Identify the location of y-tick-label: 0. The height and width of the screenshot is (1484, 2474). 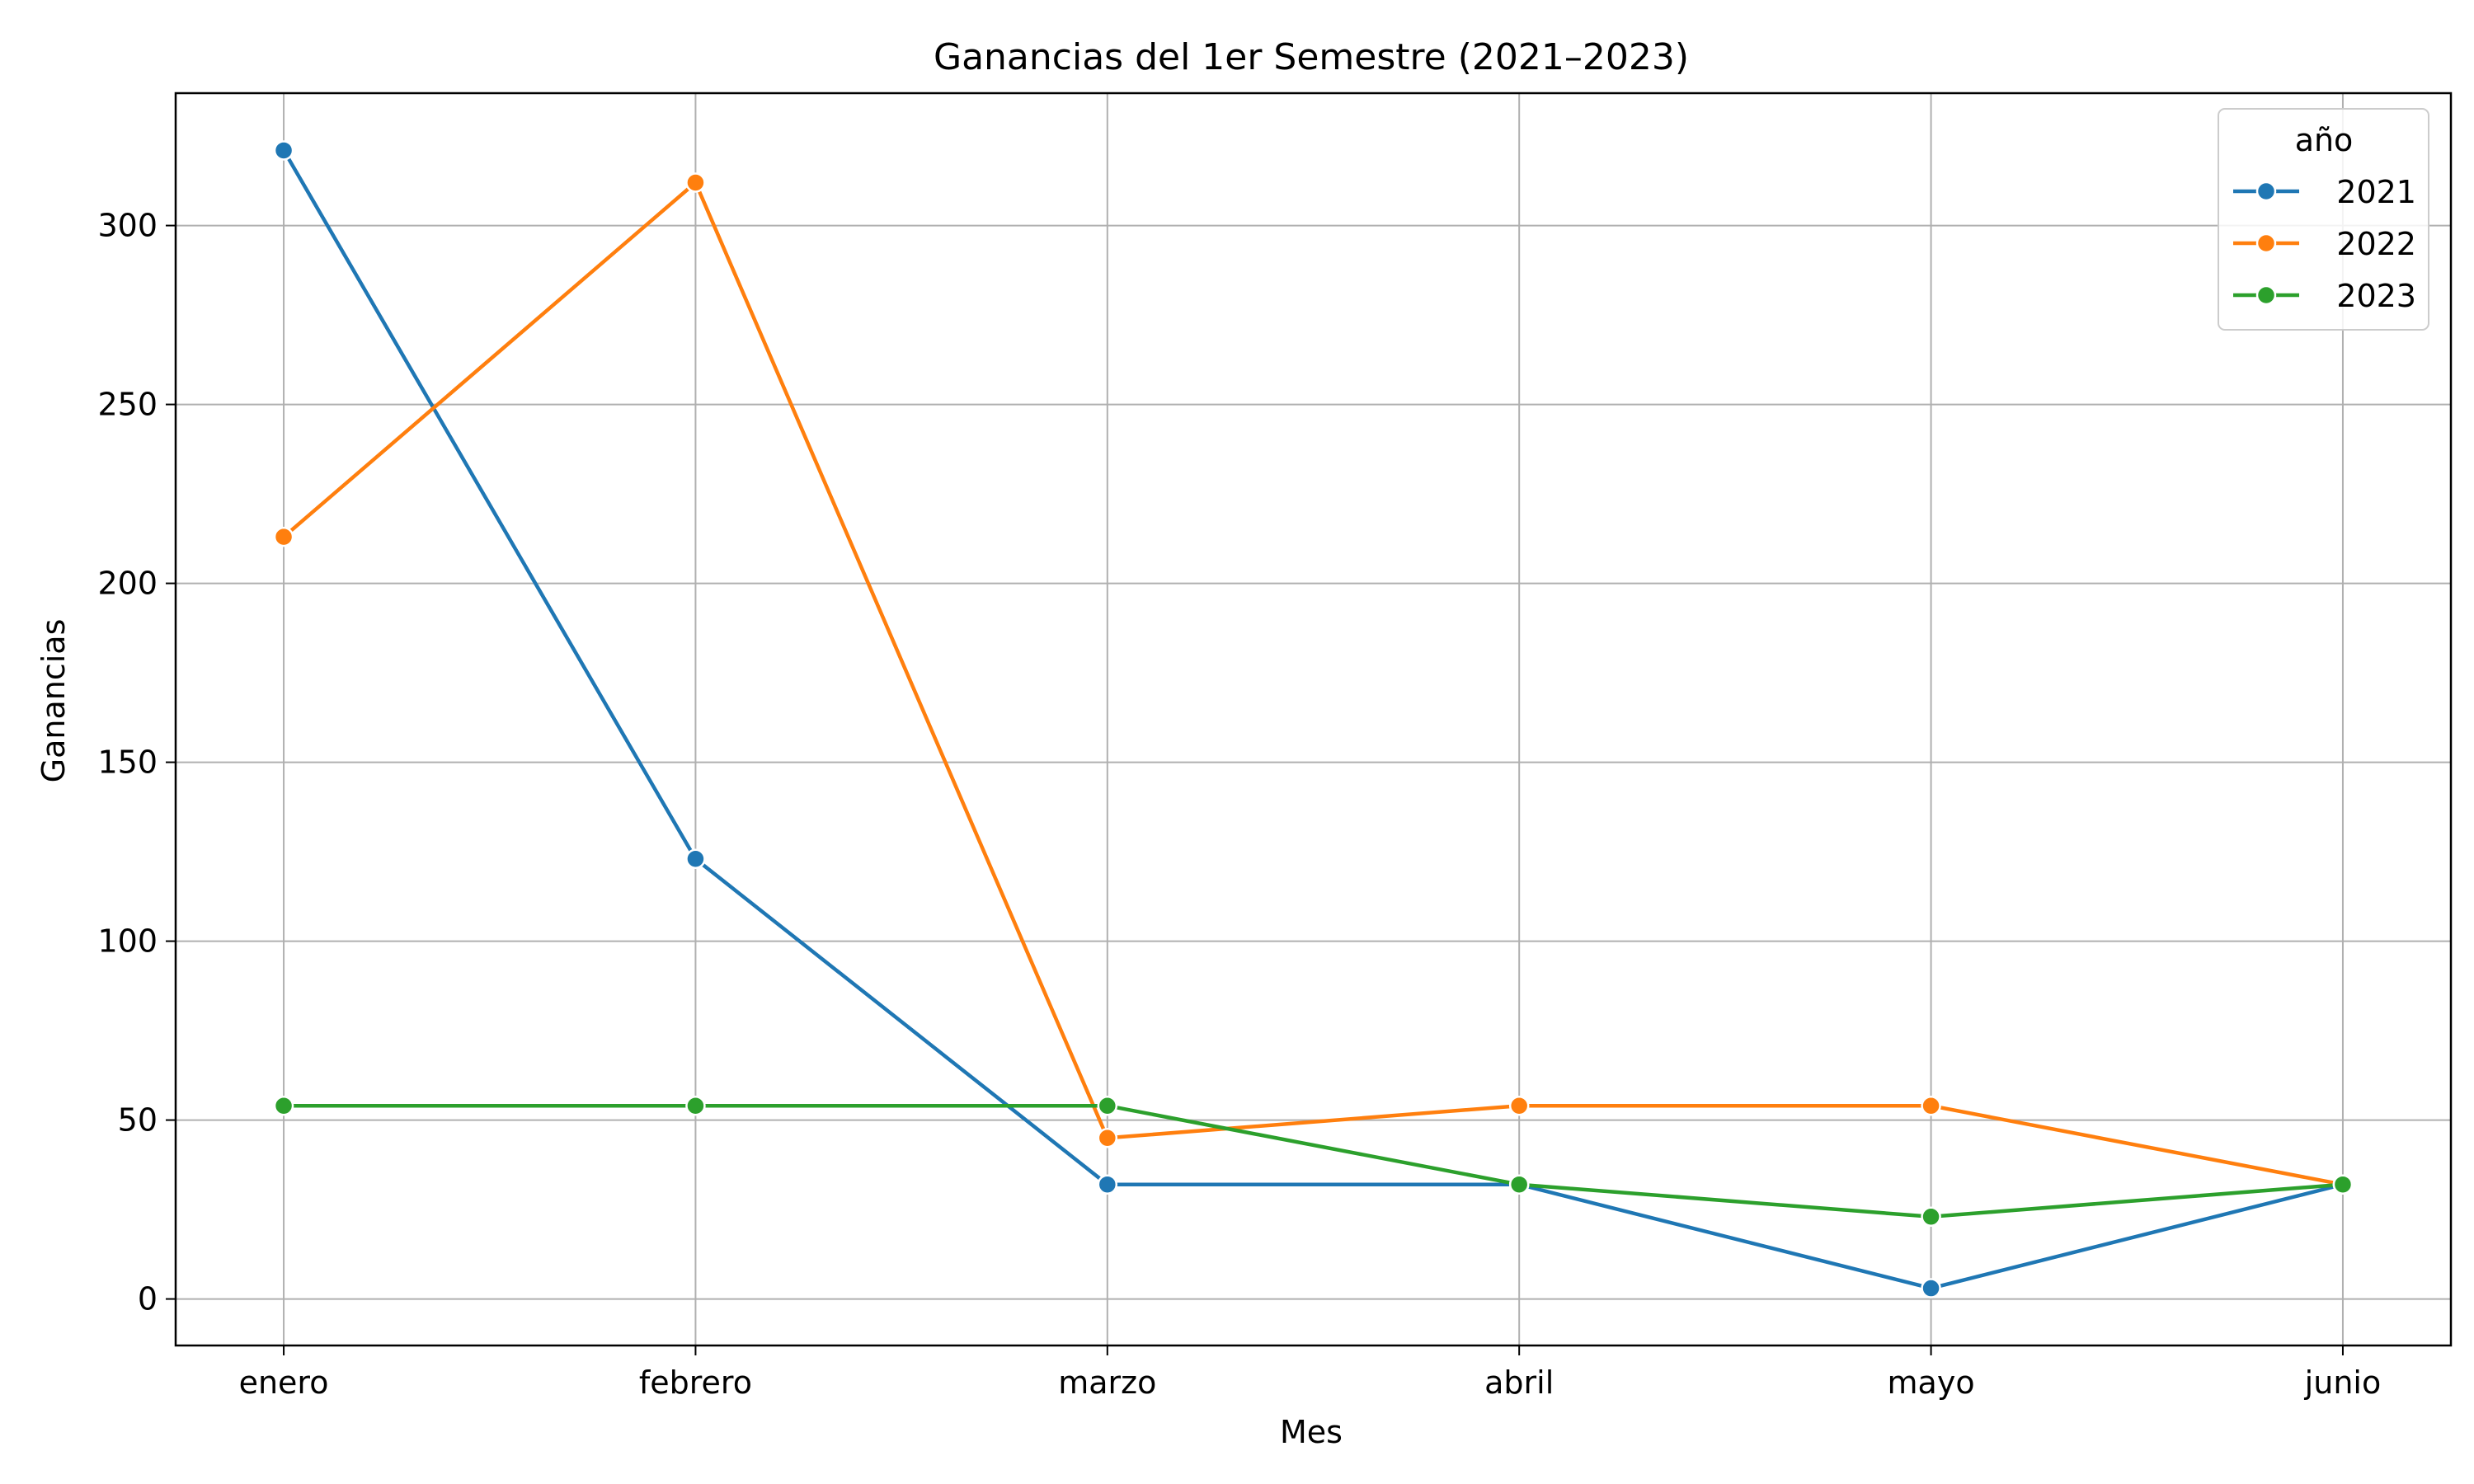
(148, 1299).